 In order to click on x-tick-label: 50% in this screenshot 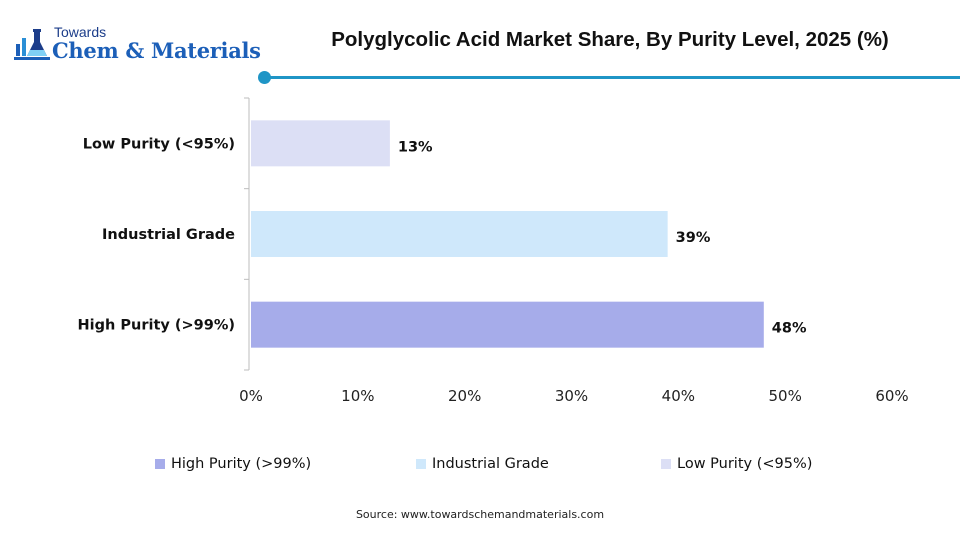, I will do `click(784, 396)`.